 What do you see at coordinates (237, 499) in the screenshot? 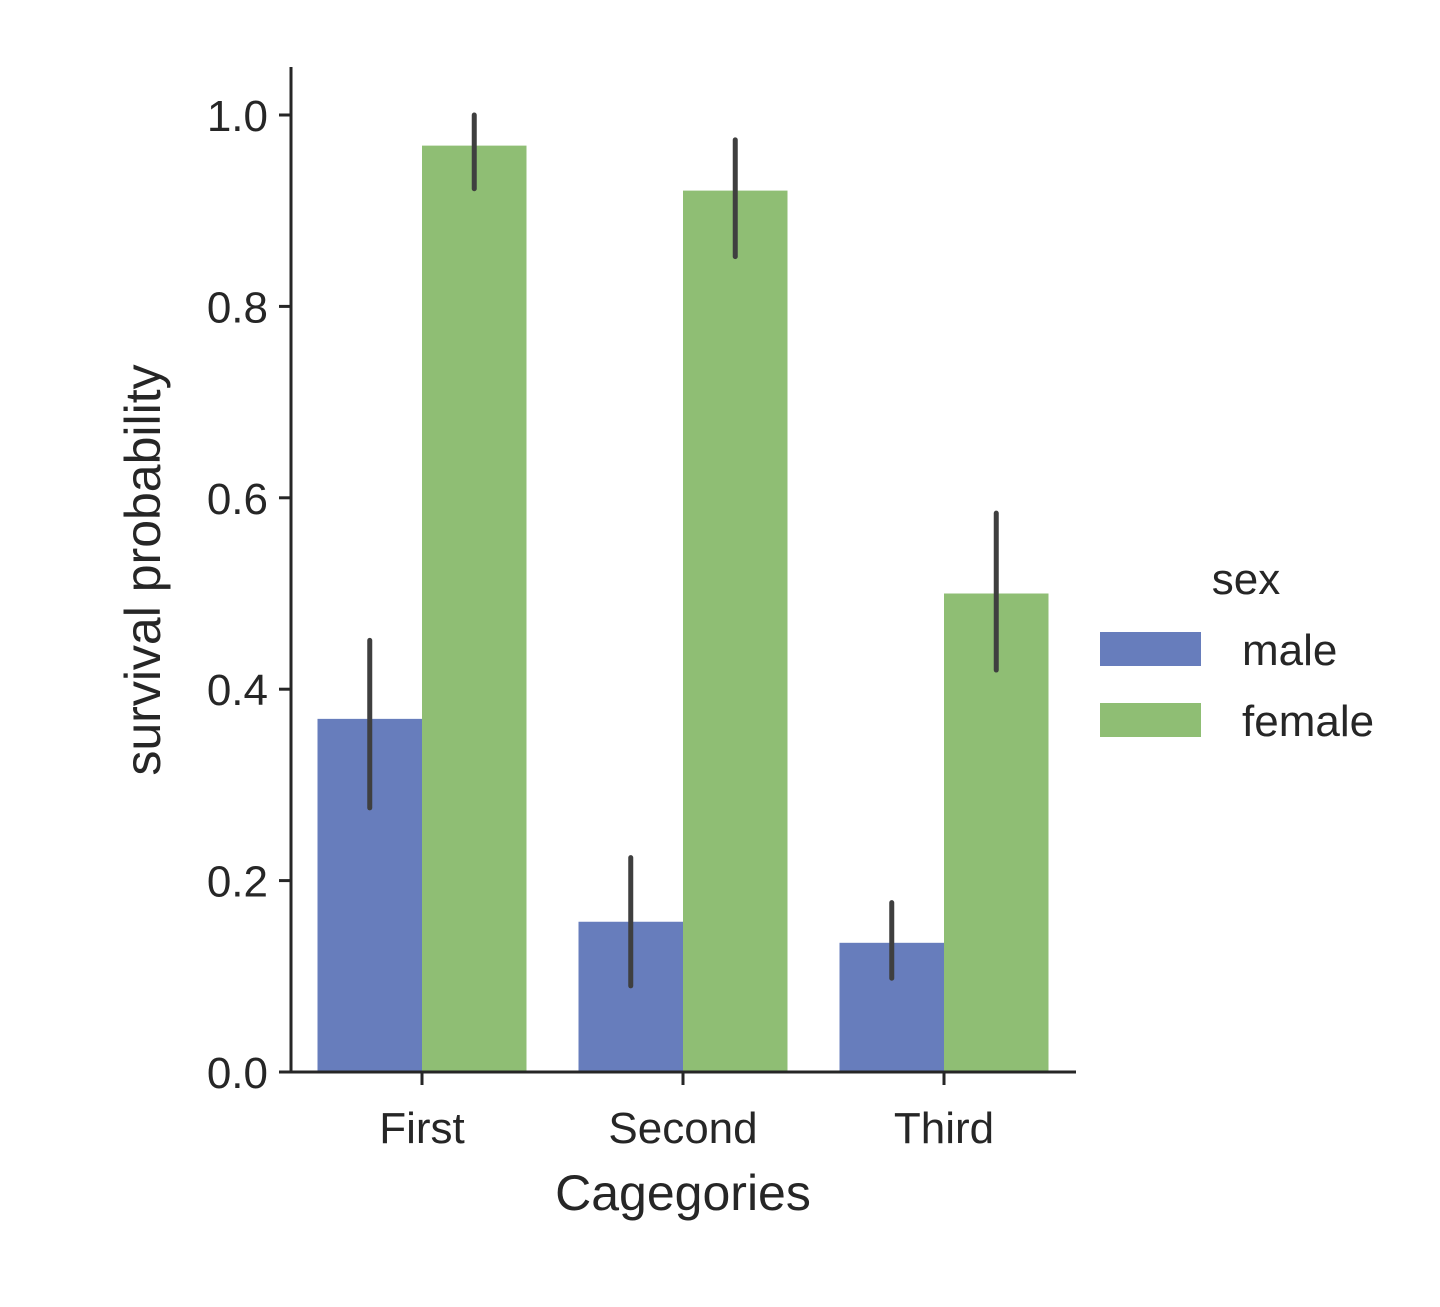
I see `y-tick-label: 0.6` at bounding box center [237, 499].